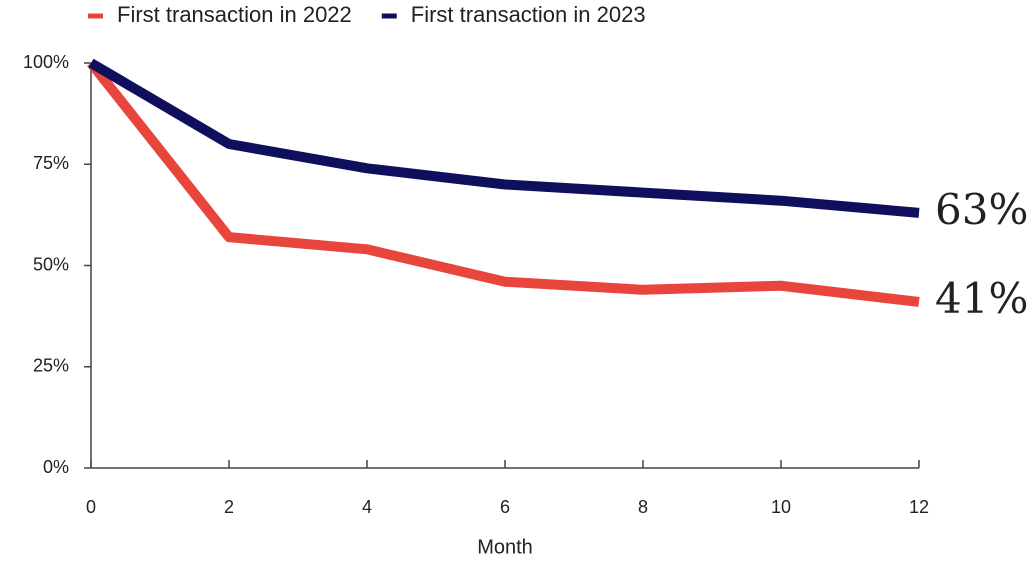 This screenshot has height=561, width=1032. I want to click on x-tick-label: 10, so click(781, 507).